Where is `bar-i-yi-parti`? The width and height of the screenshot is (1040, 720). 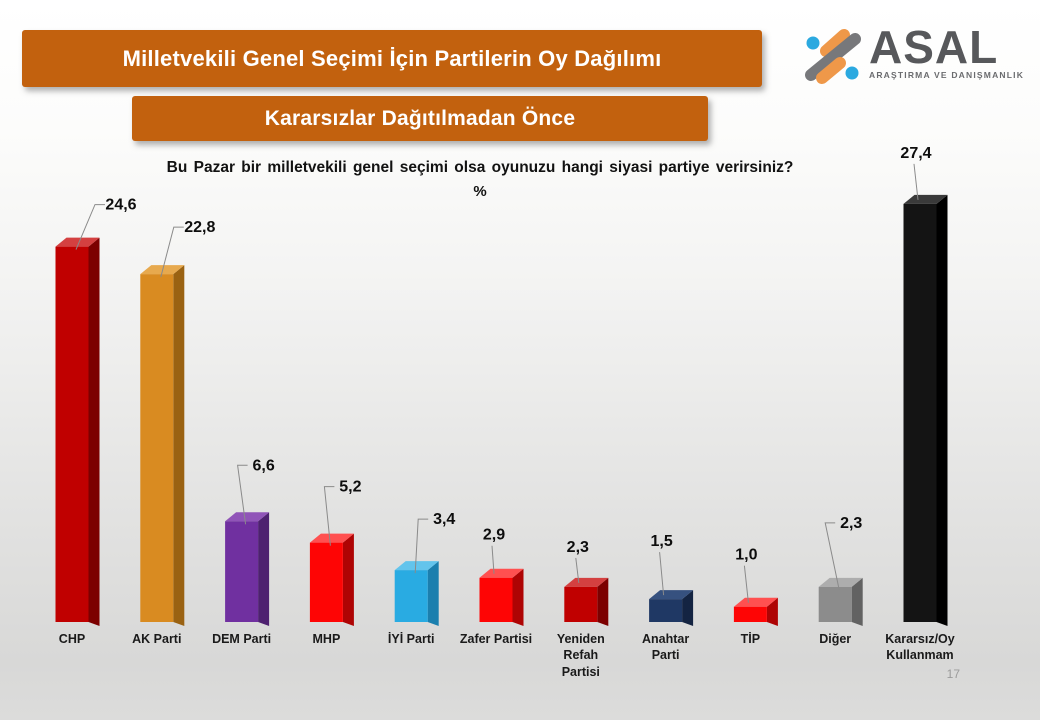 bar-i-yi-parti is located at coordinates (416, 593).